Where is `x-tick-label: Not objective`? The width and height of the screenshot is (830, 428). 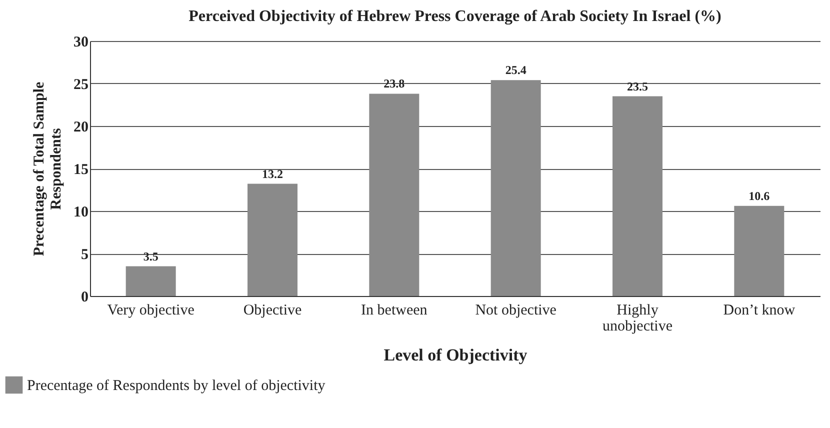 x-tick-label: Not objective is located at coordinates (516, 310).